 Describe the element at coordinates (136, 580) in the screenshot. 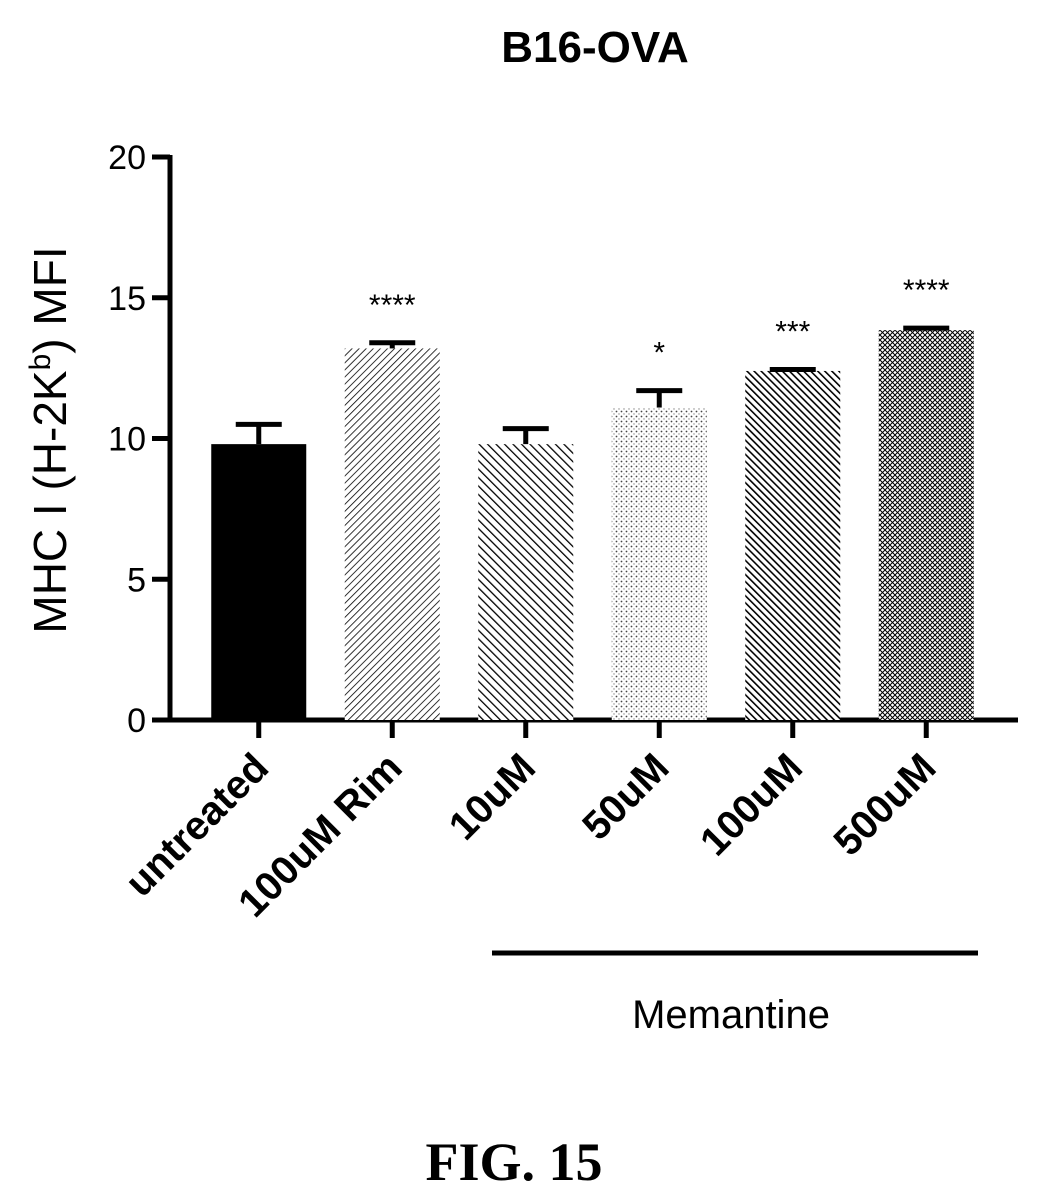

I see `y-tick-label: 5` at that location.